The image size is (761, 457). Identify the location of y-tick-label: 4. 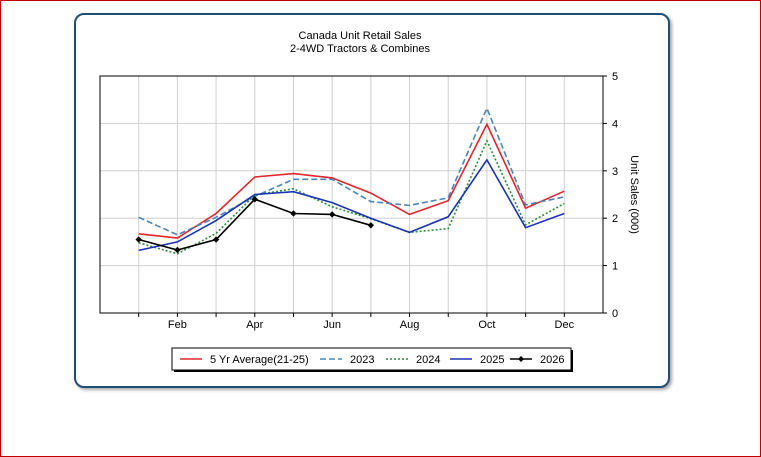
(615, 124).